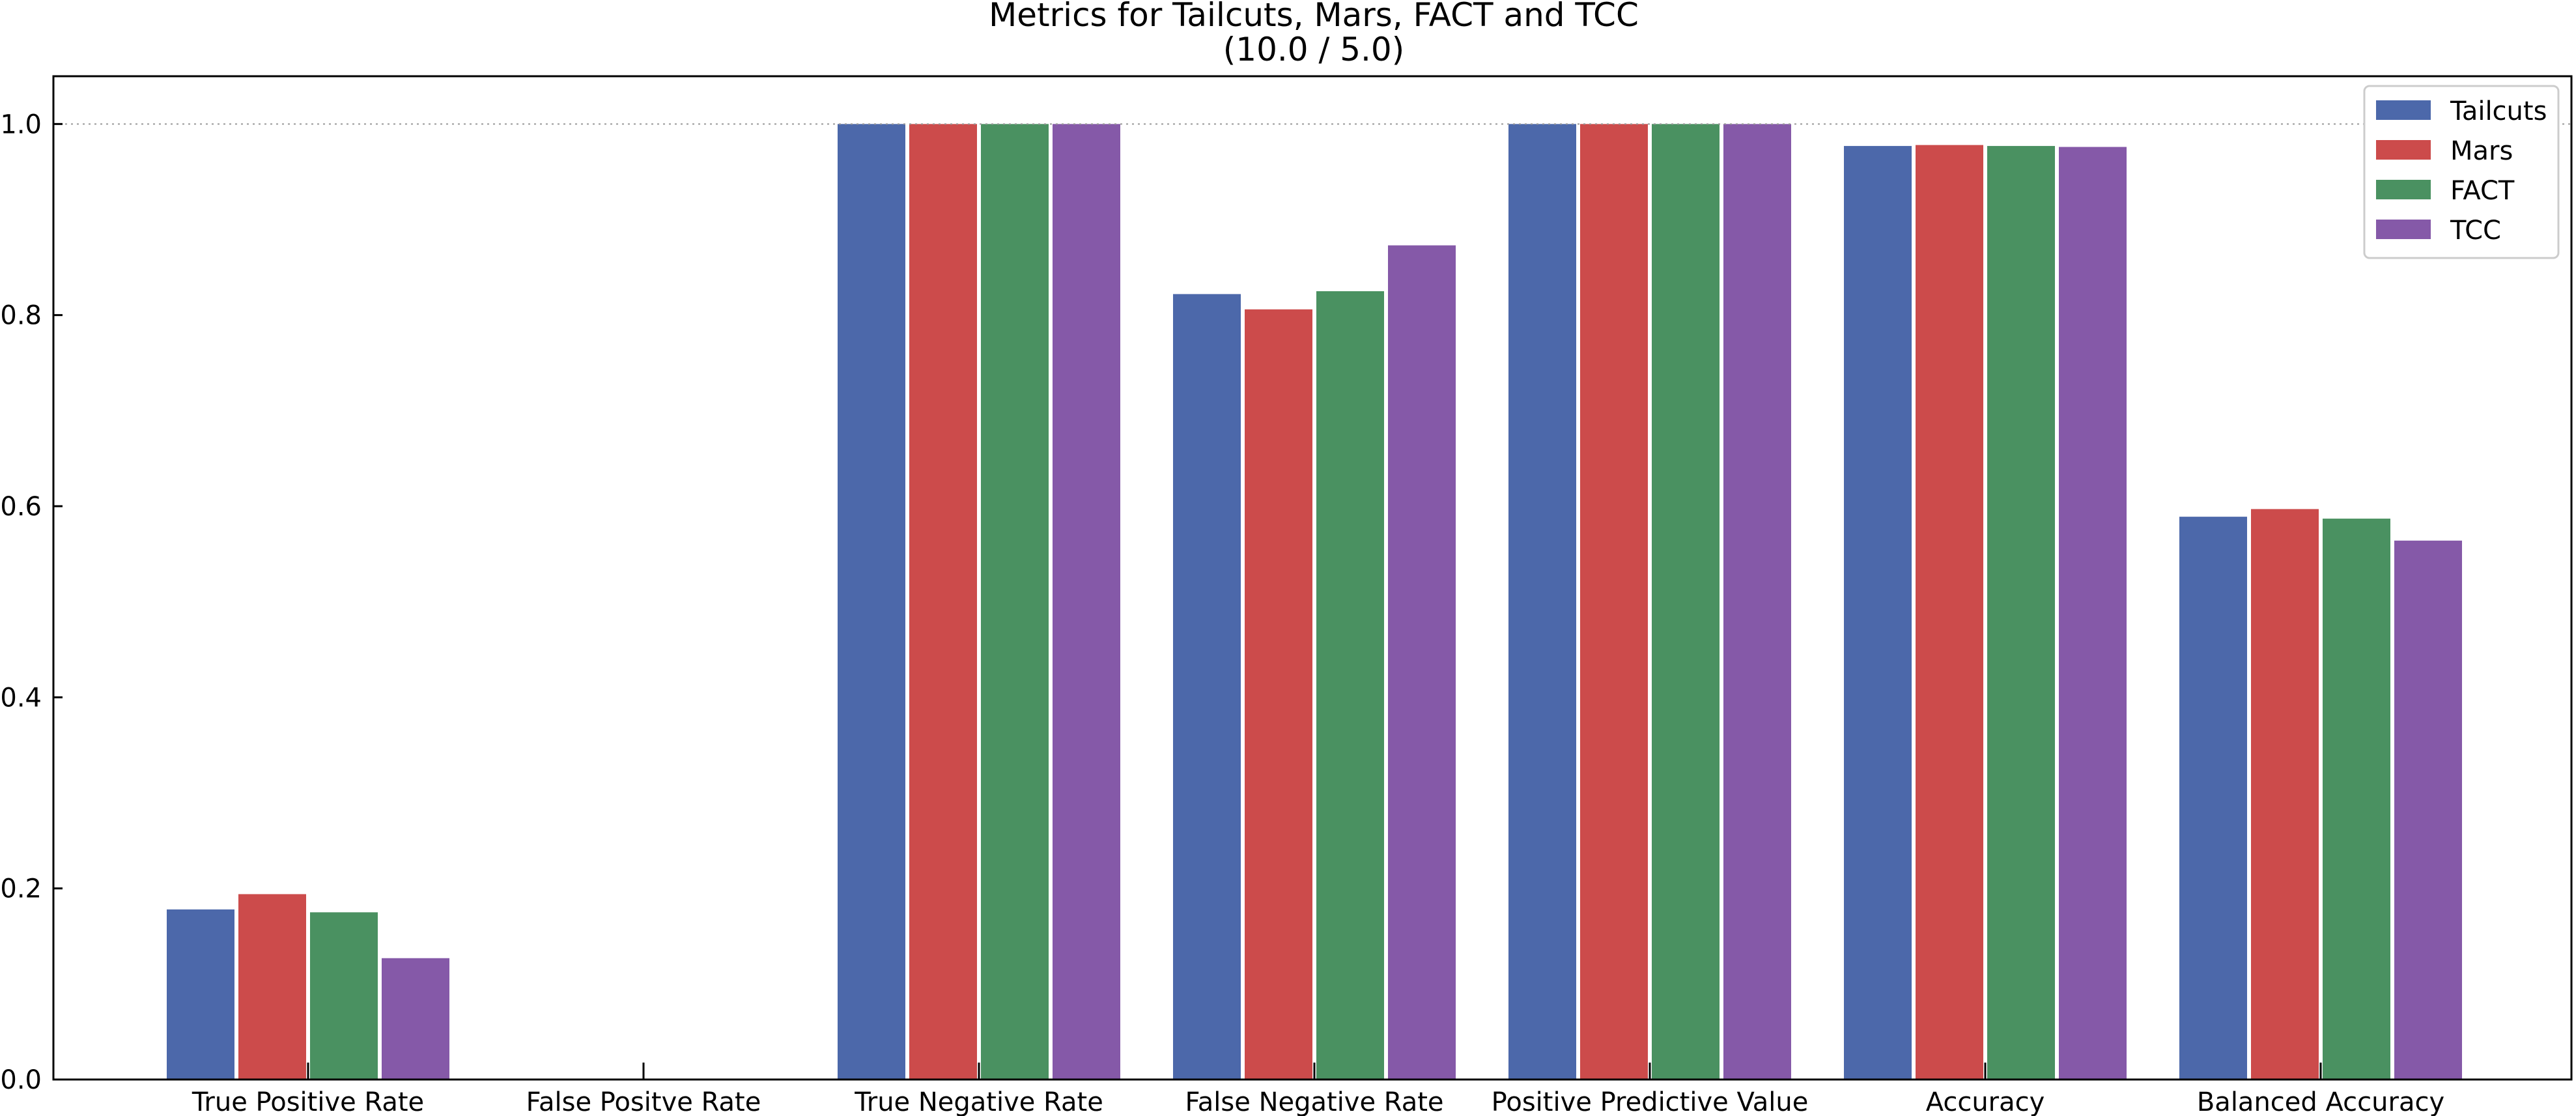 The width and height of the screenshot is (2576, 1116). What do you see at coordinates (2403, 110) in the screenshot?
I see `legend-swatch-tailcuts` at bounding box center [2403, 110].